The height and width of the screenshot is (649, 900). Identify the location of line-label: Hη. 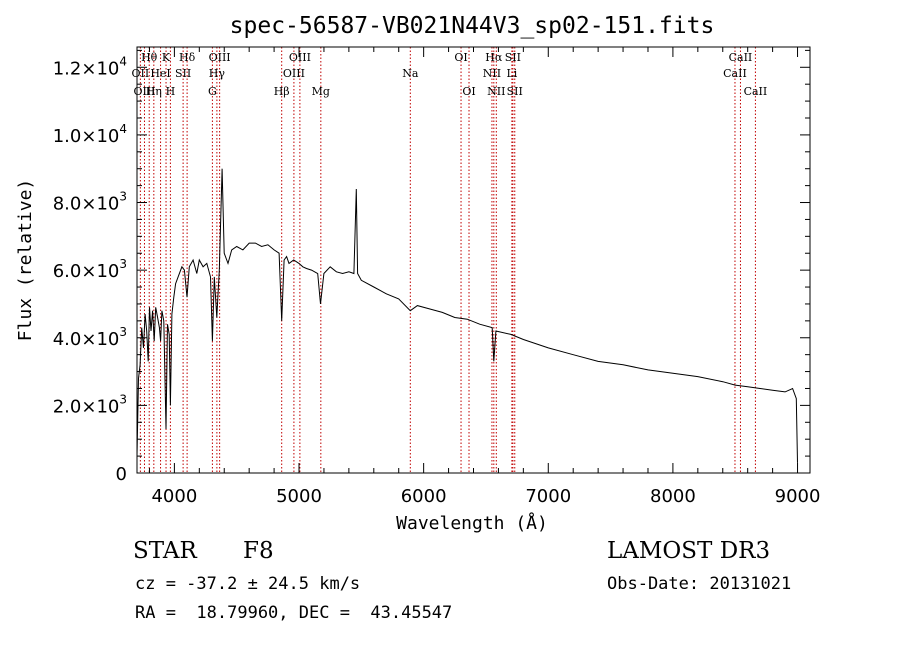
(154, 91).